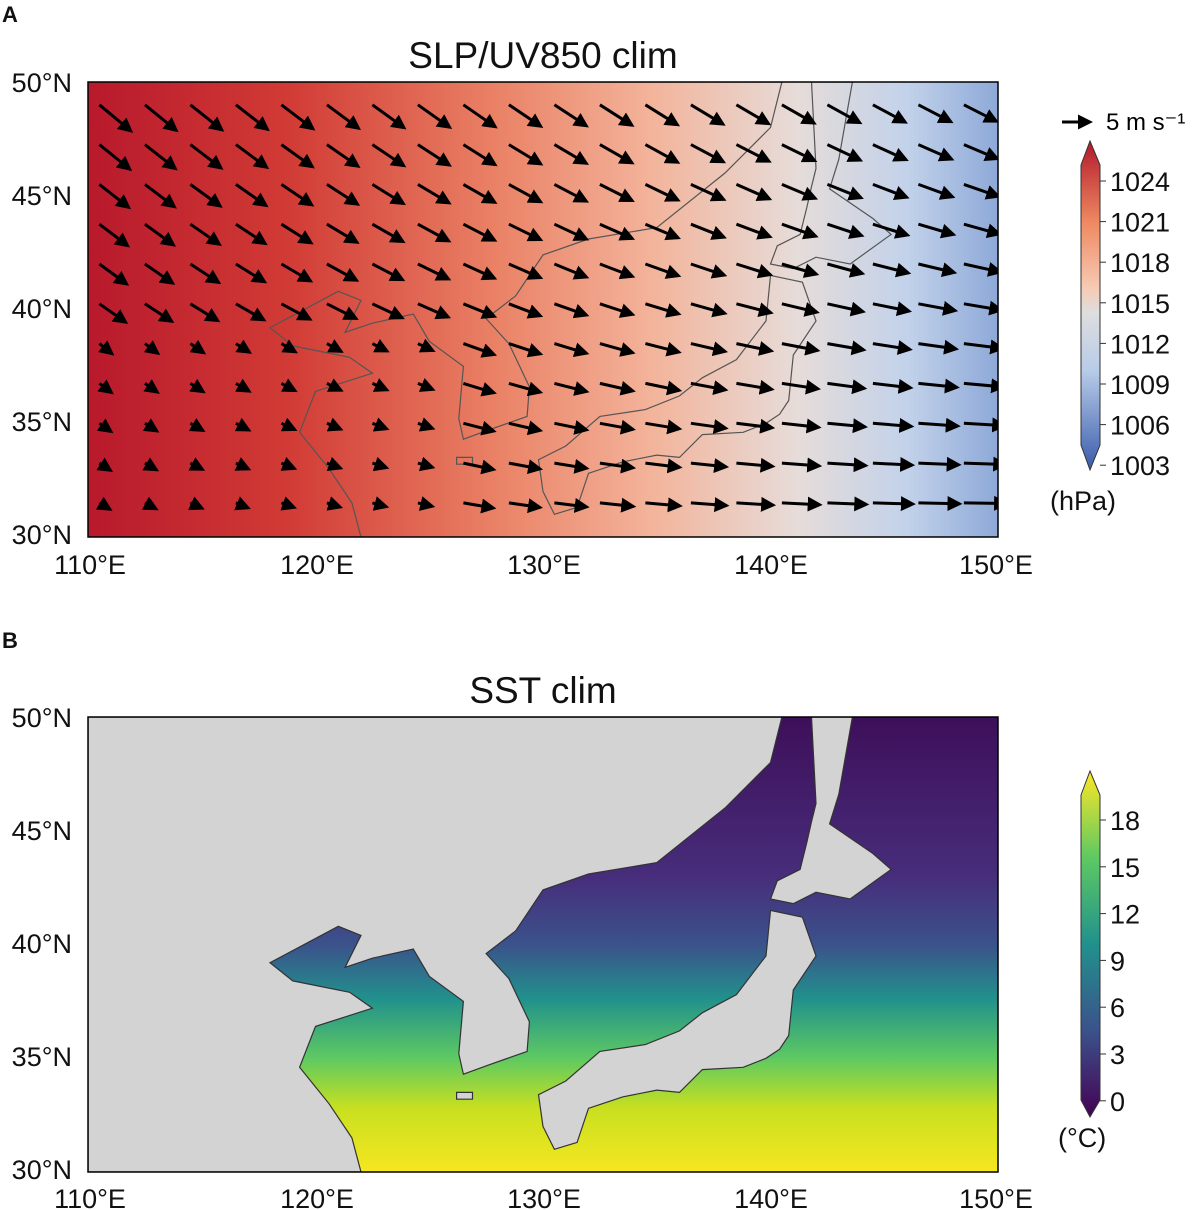 The image size is (1200, 1210). I want to click on xtick: 120°E, so click(317, 565).